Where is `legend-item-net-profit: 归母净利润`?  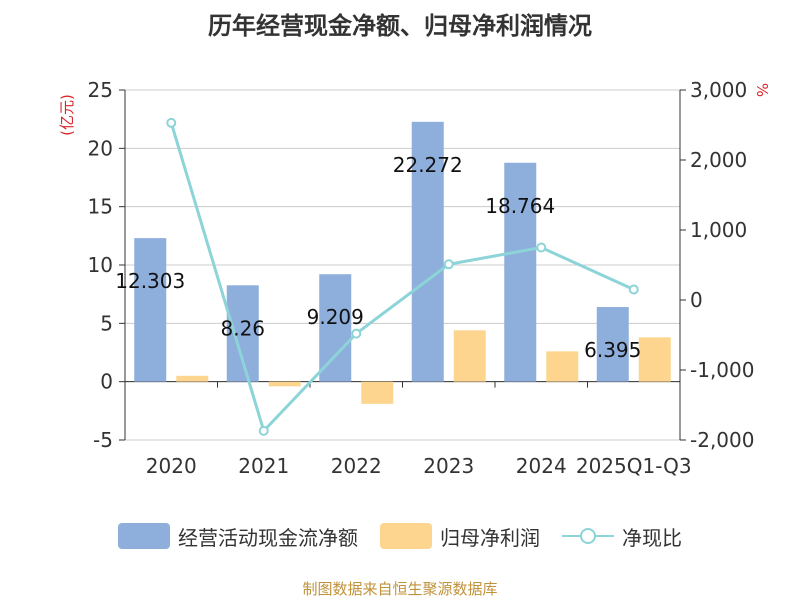 legend-item-net-profit: 归母净利润 is located at coordinates (460, 536).